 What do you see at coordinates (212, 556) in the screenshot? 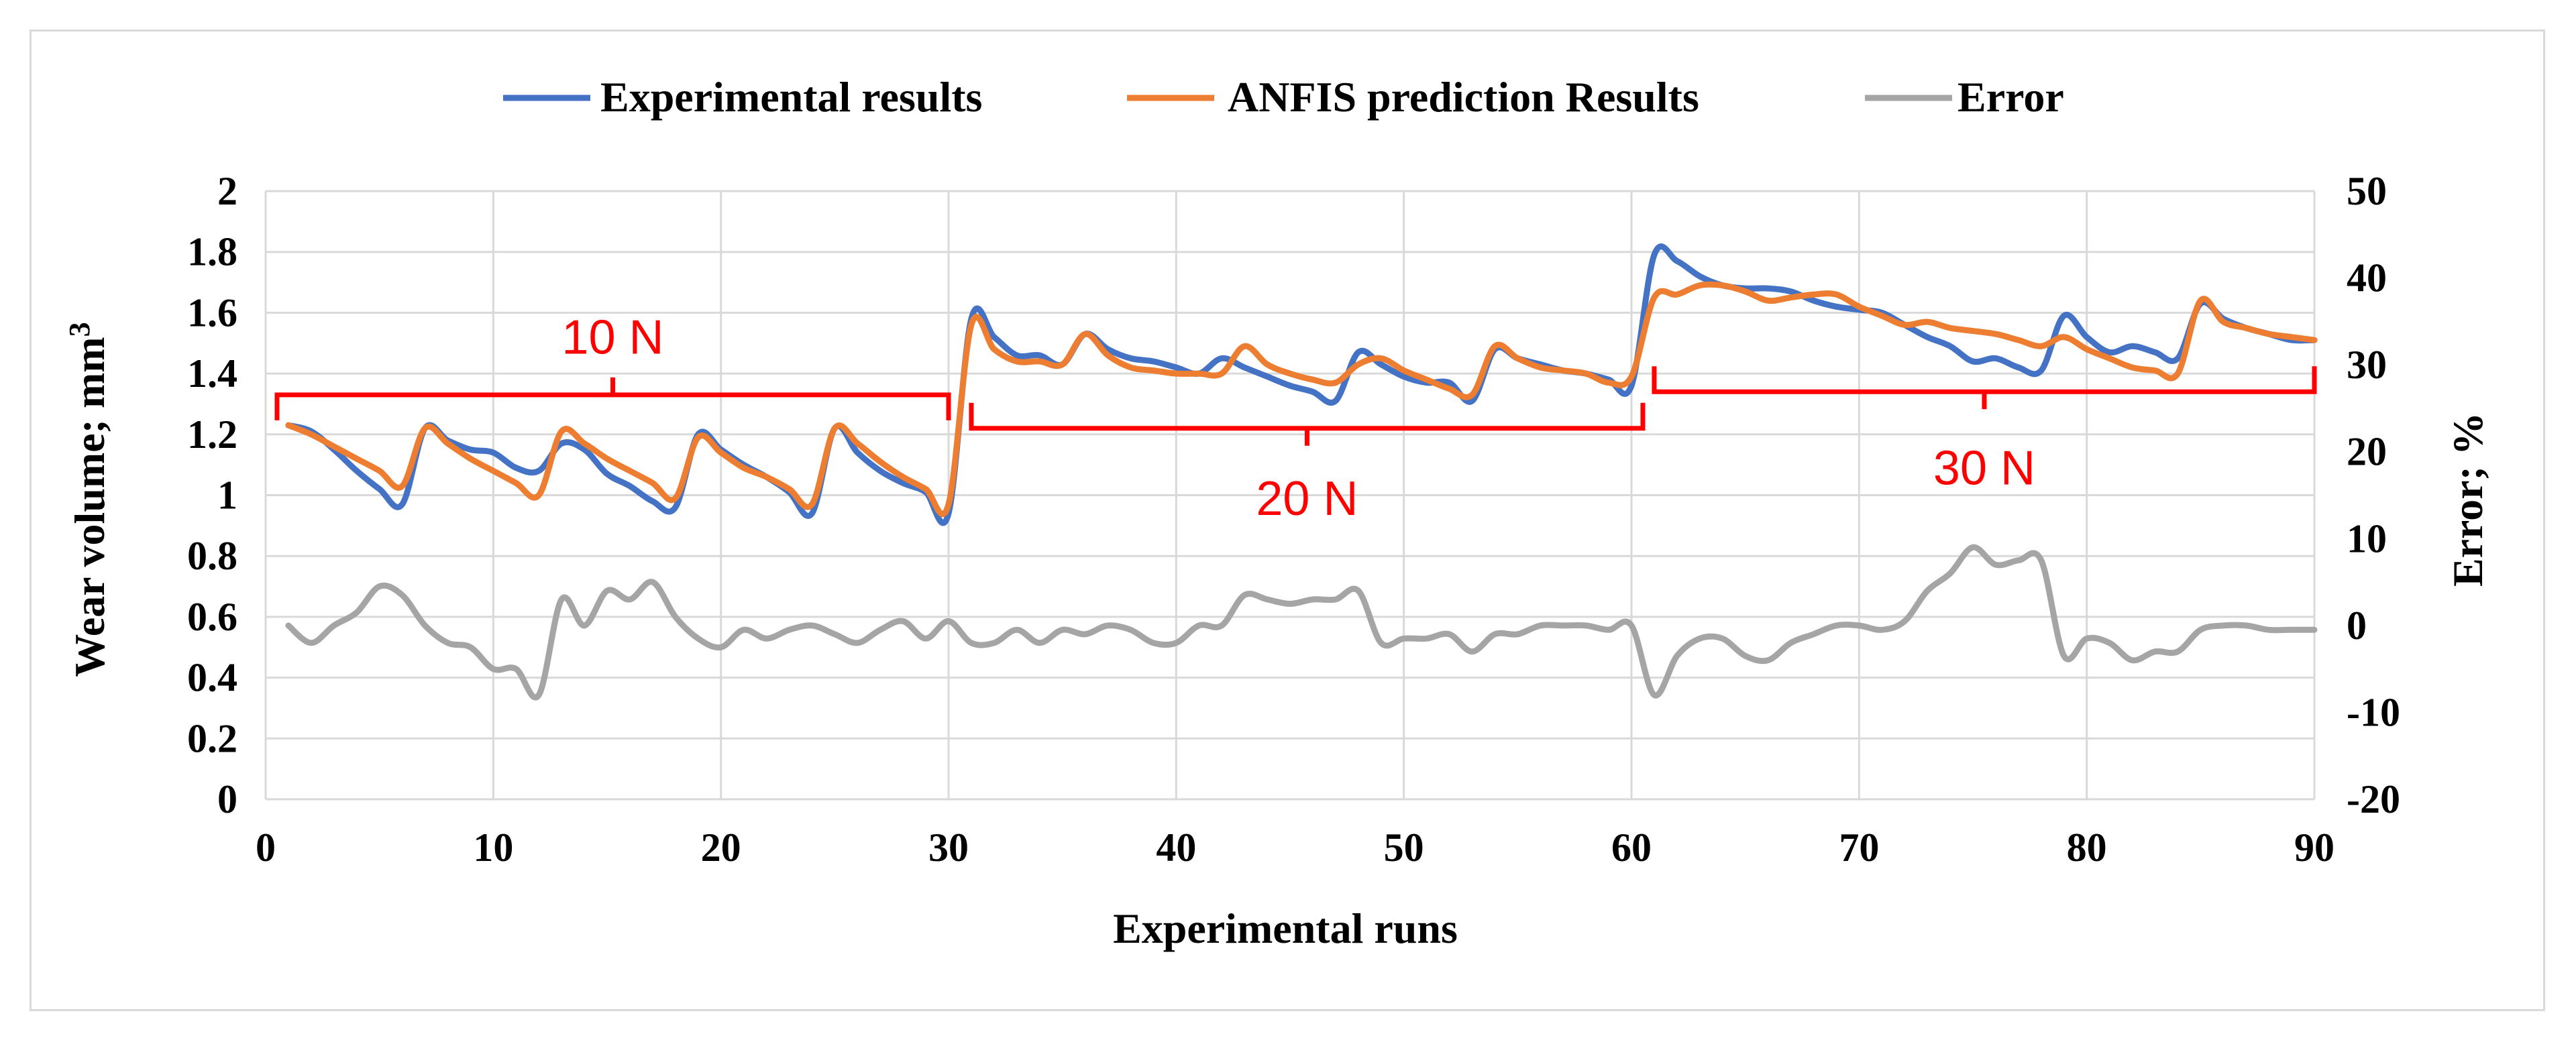
I see `y-tick-label: 0.8` at bounding box center [212, 556].